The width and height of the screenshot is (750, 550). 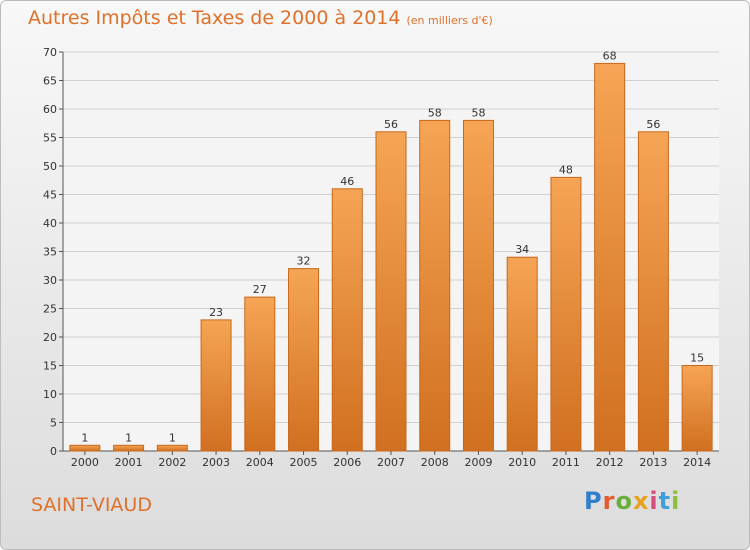 What do you see at coordinates (260, 289) in the screenshot?
I see `bar-value-label: 27` at bounding box center [260, 289].